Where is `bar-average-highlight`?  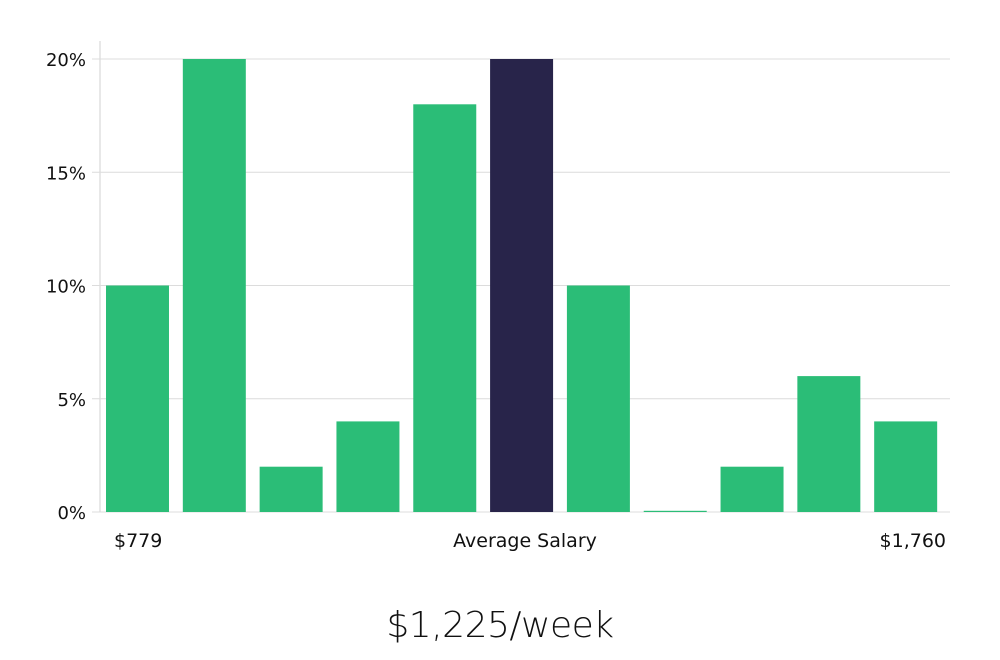 bar-average-highlight is located at coordinates (522, 285).